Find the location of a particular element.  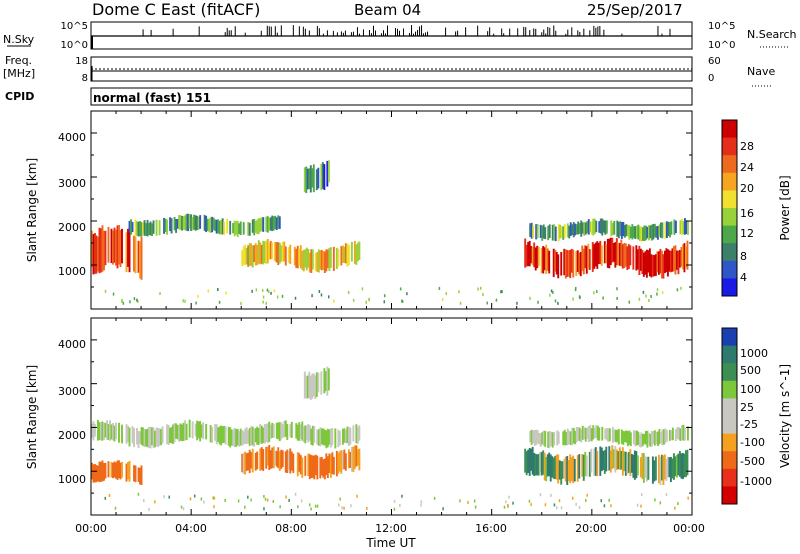

velocity-cbar-tick-minus500: -500 is located at coordinates (752, 461).